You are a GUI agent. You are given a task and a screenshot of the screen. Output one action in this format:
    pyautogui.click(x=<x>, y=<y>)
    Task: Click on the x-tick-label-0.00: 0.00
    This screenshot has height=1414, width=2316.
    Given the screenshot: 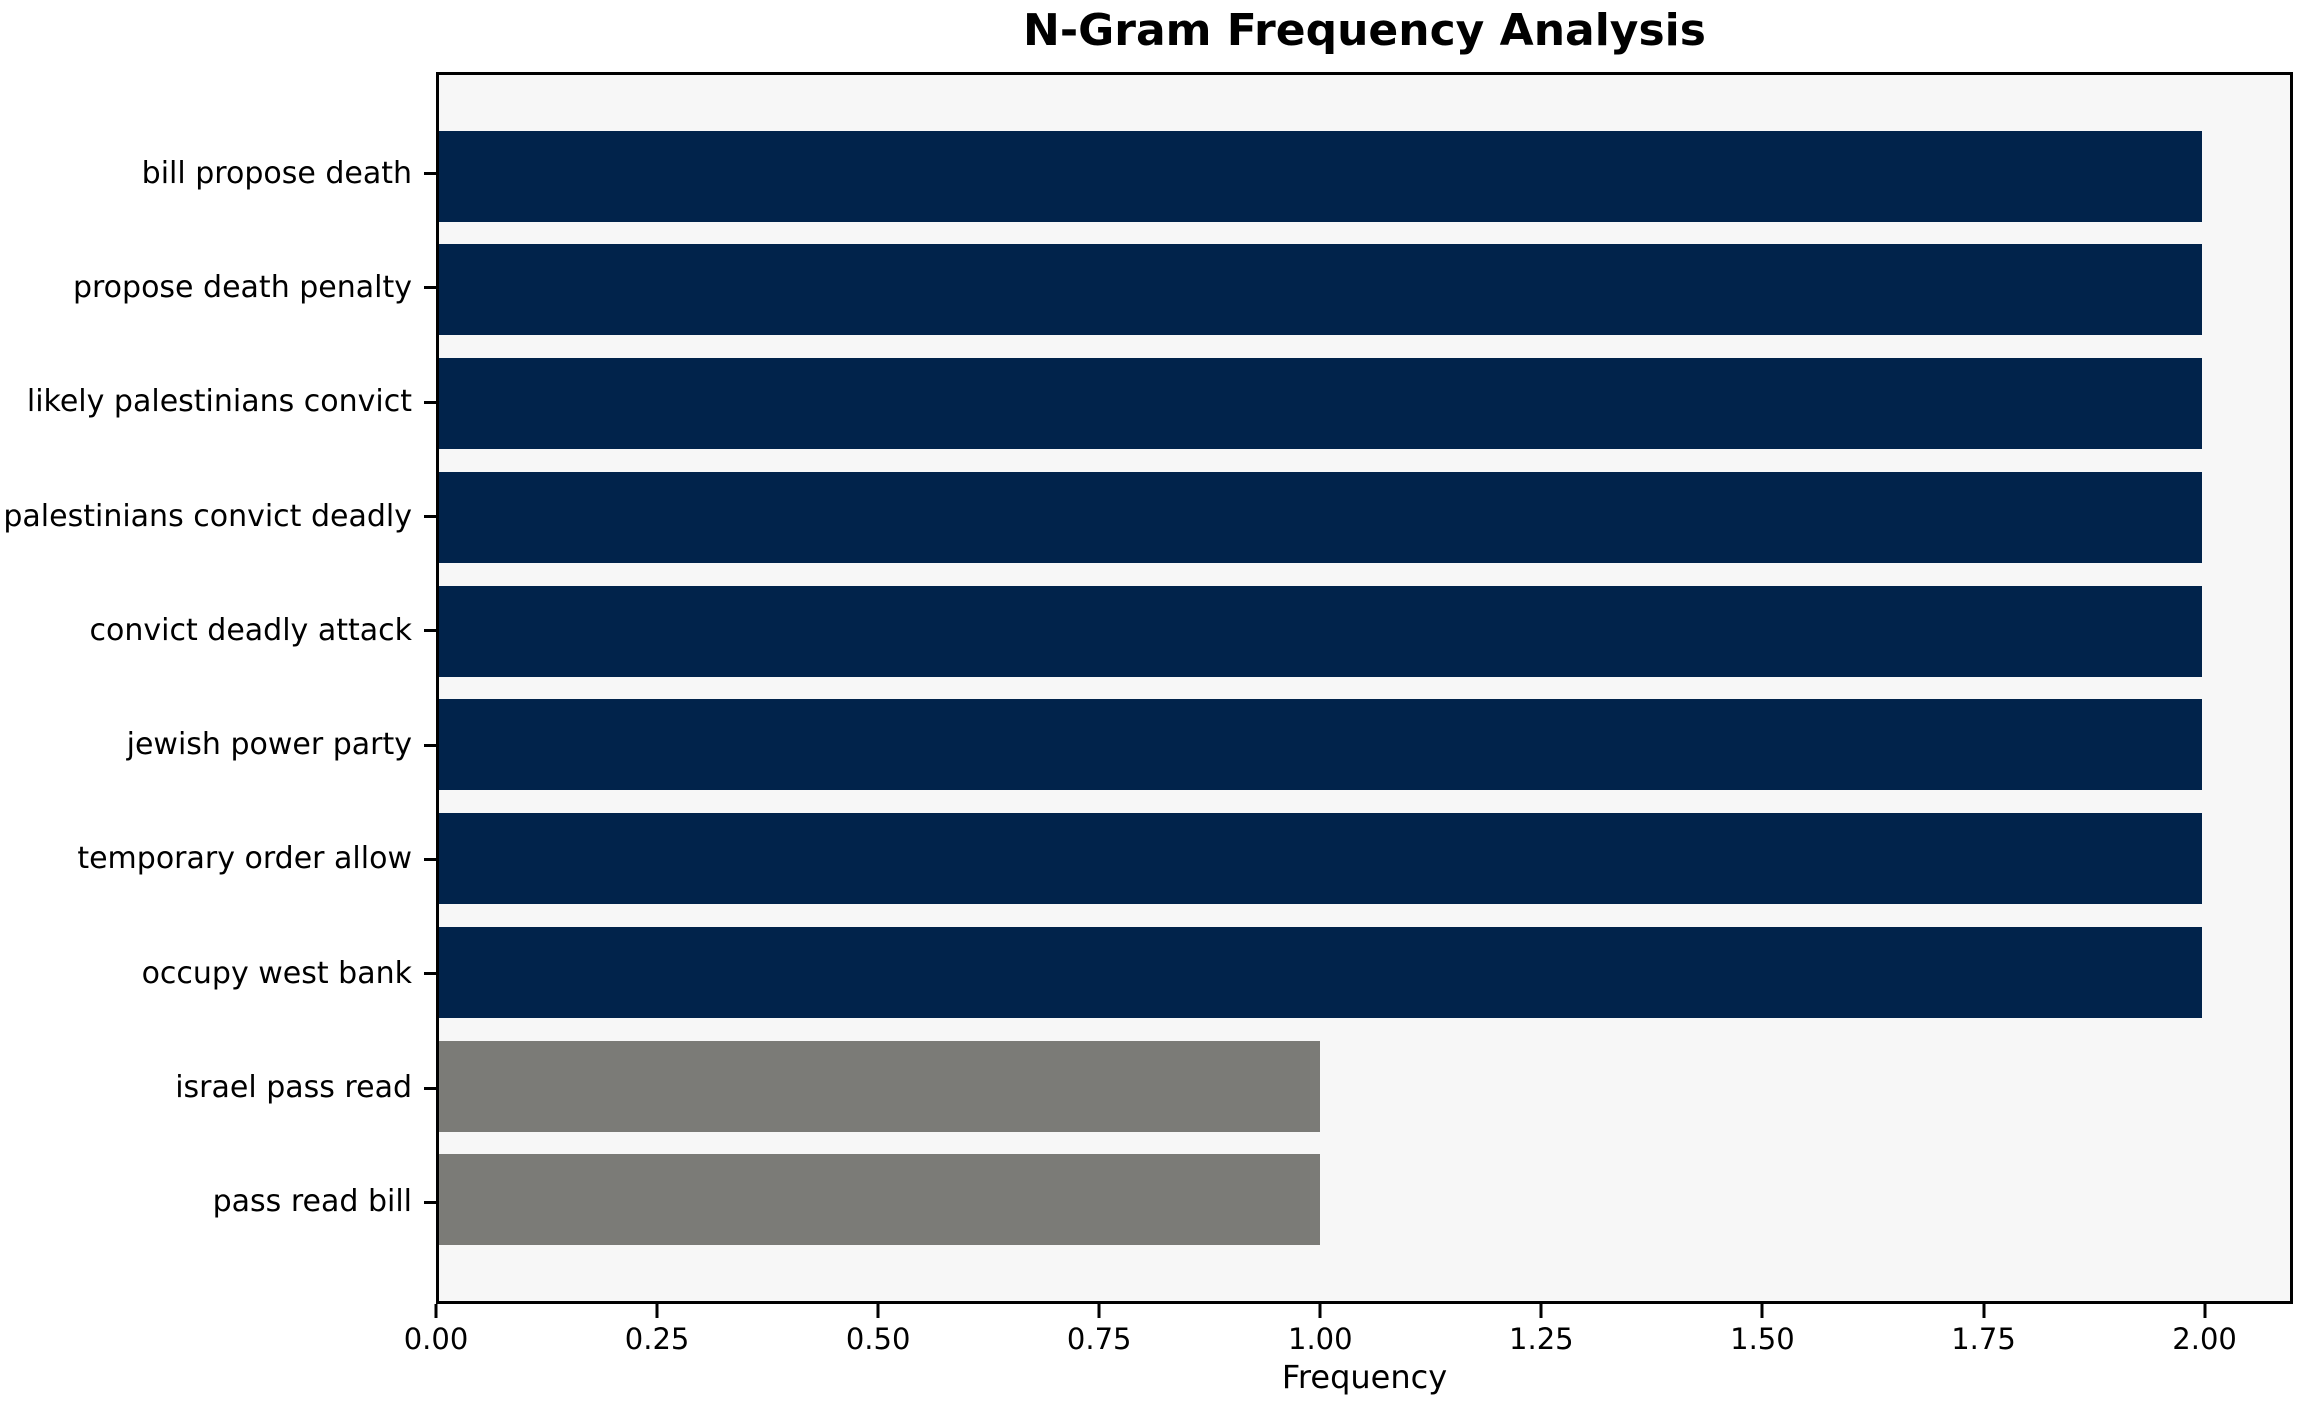 What is the action you would take?
    pyautogui.click(x=436, y=1339)
    